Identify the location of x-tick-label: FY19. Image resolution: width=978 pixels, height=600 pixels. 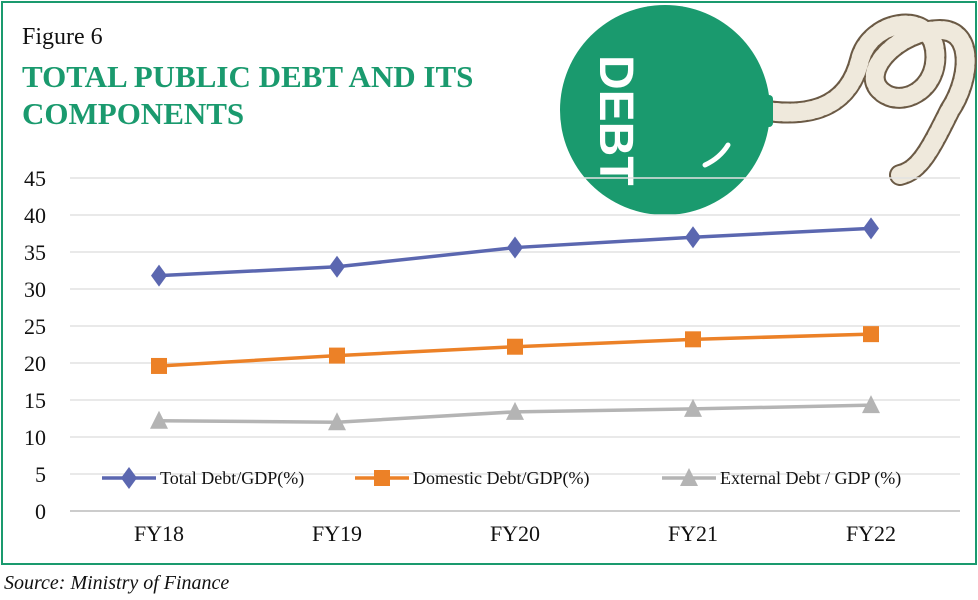
(337, 533).